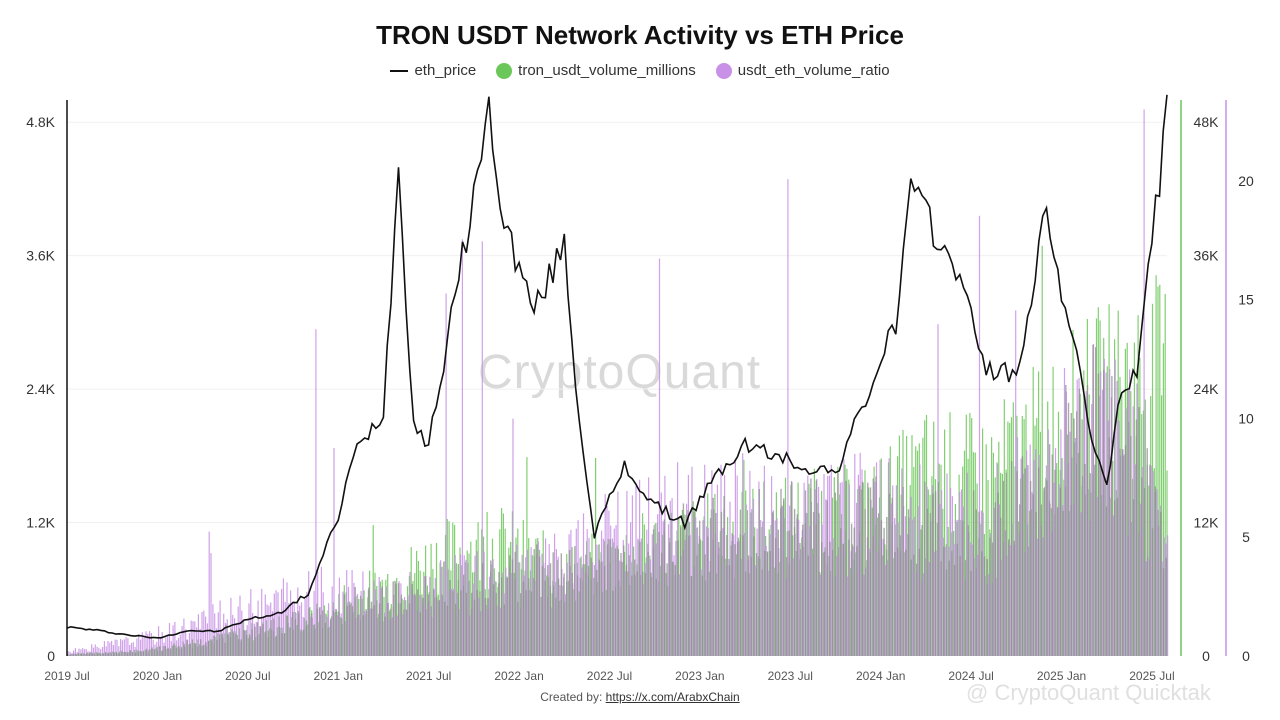 The image size is (1280, 720). What do you see at coordinates (723, 70) in the screenshot?
I see `purple-dot-icon` at bounding box center [723, 70].